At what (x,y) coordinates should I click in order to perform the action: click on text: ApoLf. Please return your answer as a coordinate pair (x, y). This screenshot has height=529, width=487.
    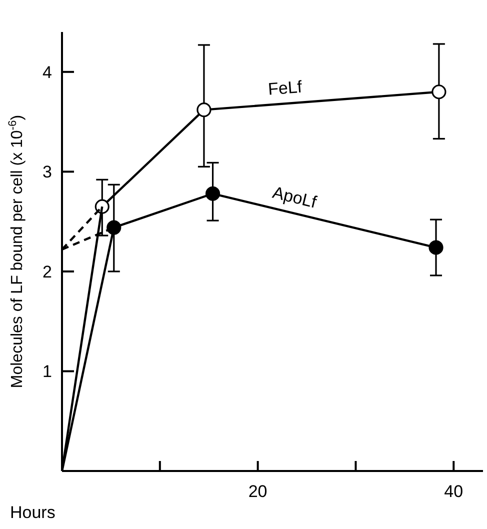
    Looking at the image, I should click on (294, 197).